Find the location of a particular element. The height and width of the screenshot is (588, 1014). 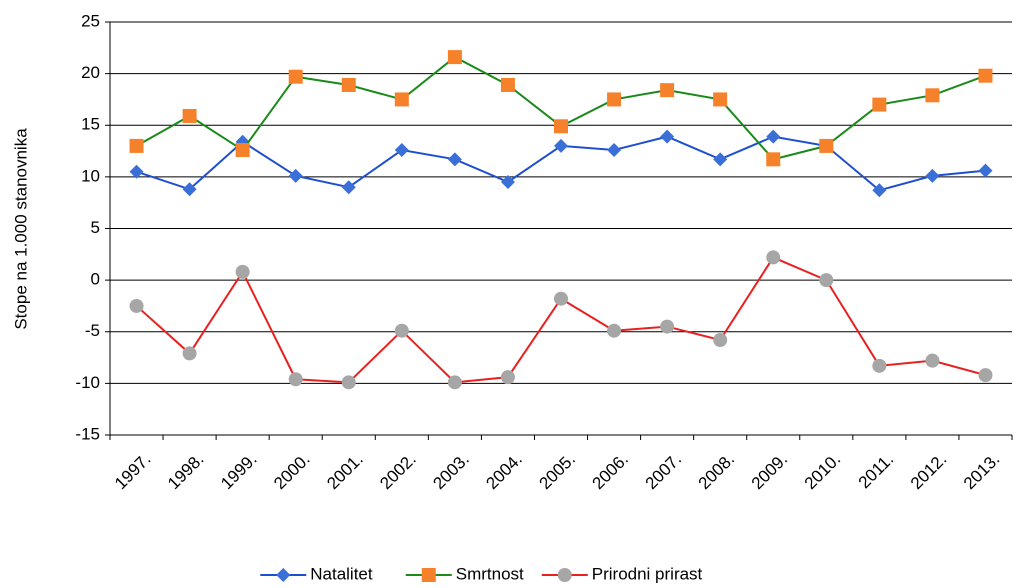

legend-label: Prirodni prirast is located at coordinates (647, 573).